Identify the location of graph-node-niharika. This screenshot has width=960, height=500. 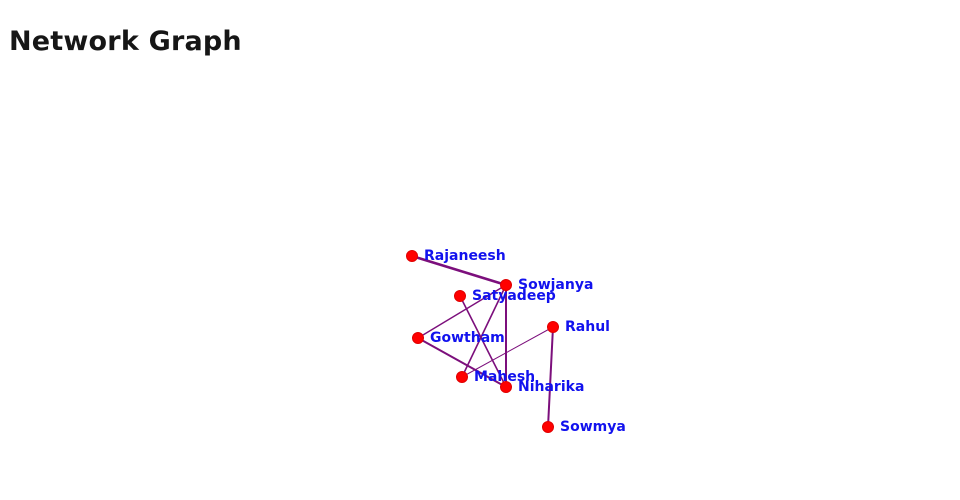
(506, 387).